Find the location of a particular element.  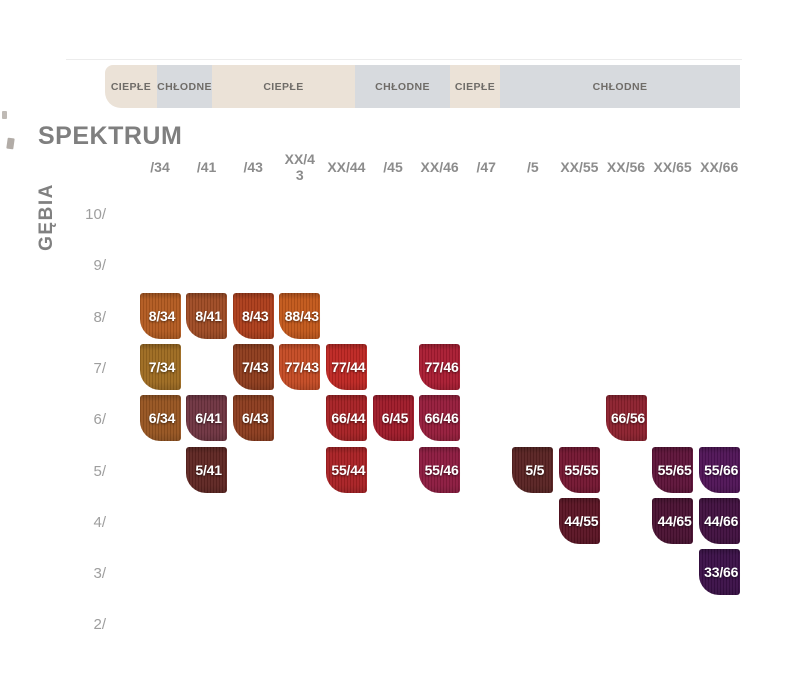

shade-code: 5/5 is located at coordinates (535, 469).